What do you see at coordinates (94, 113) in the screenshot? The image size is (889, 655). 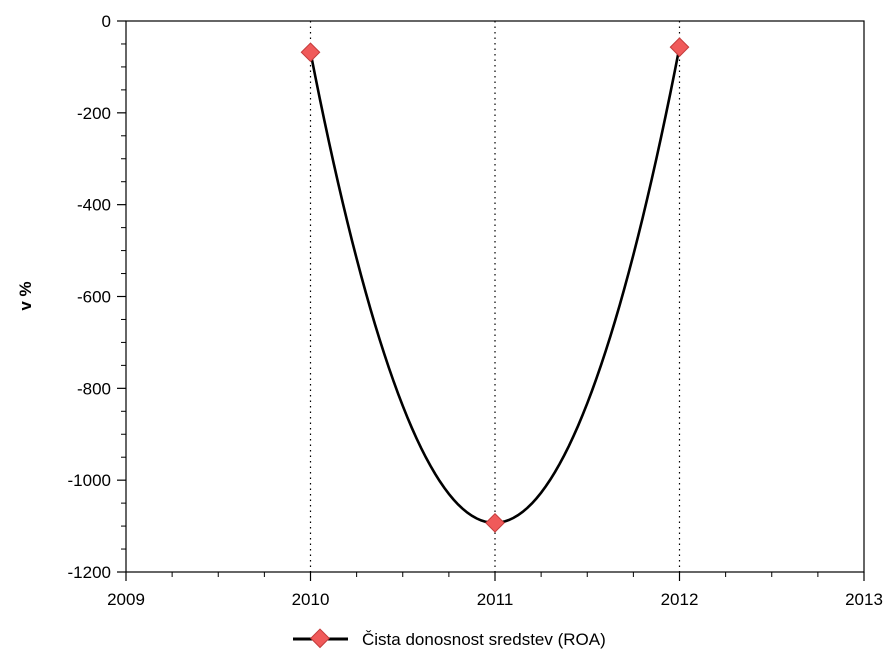 I see `y-tick-label--200: -200` at bounding box center [94, 113].